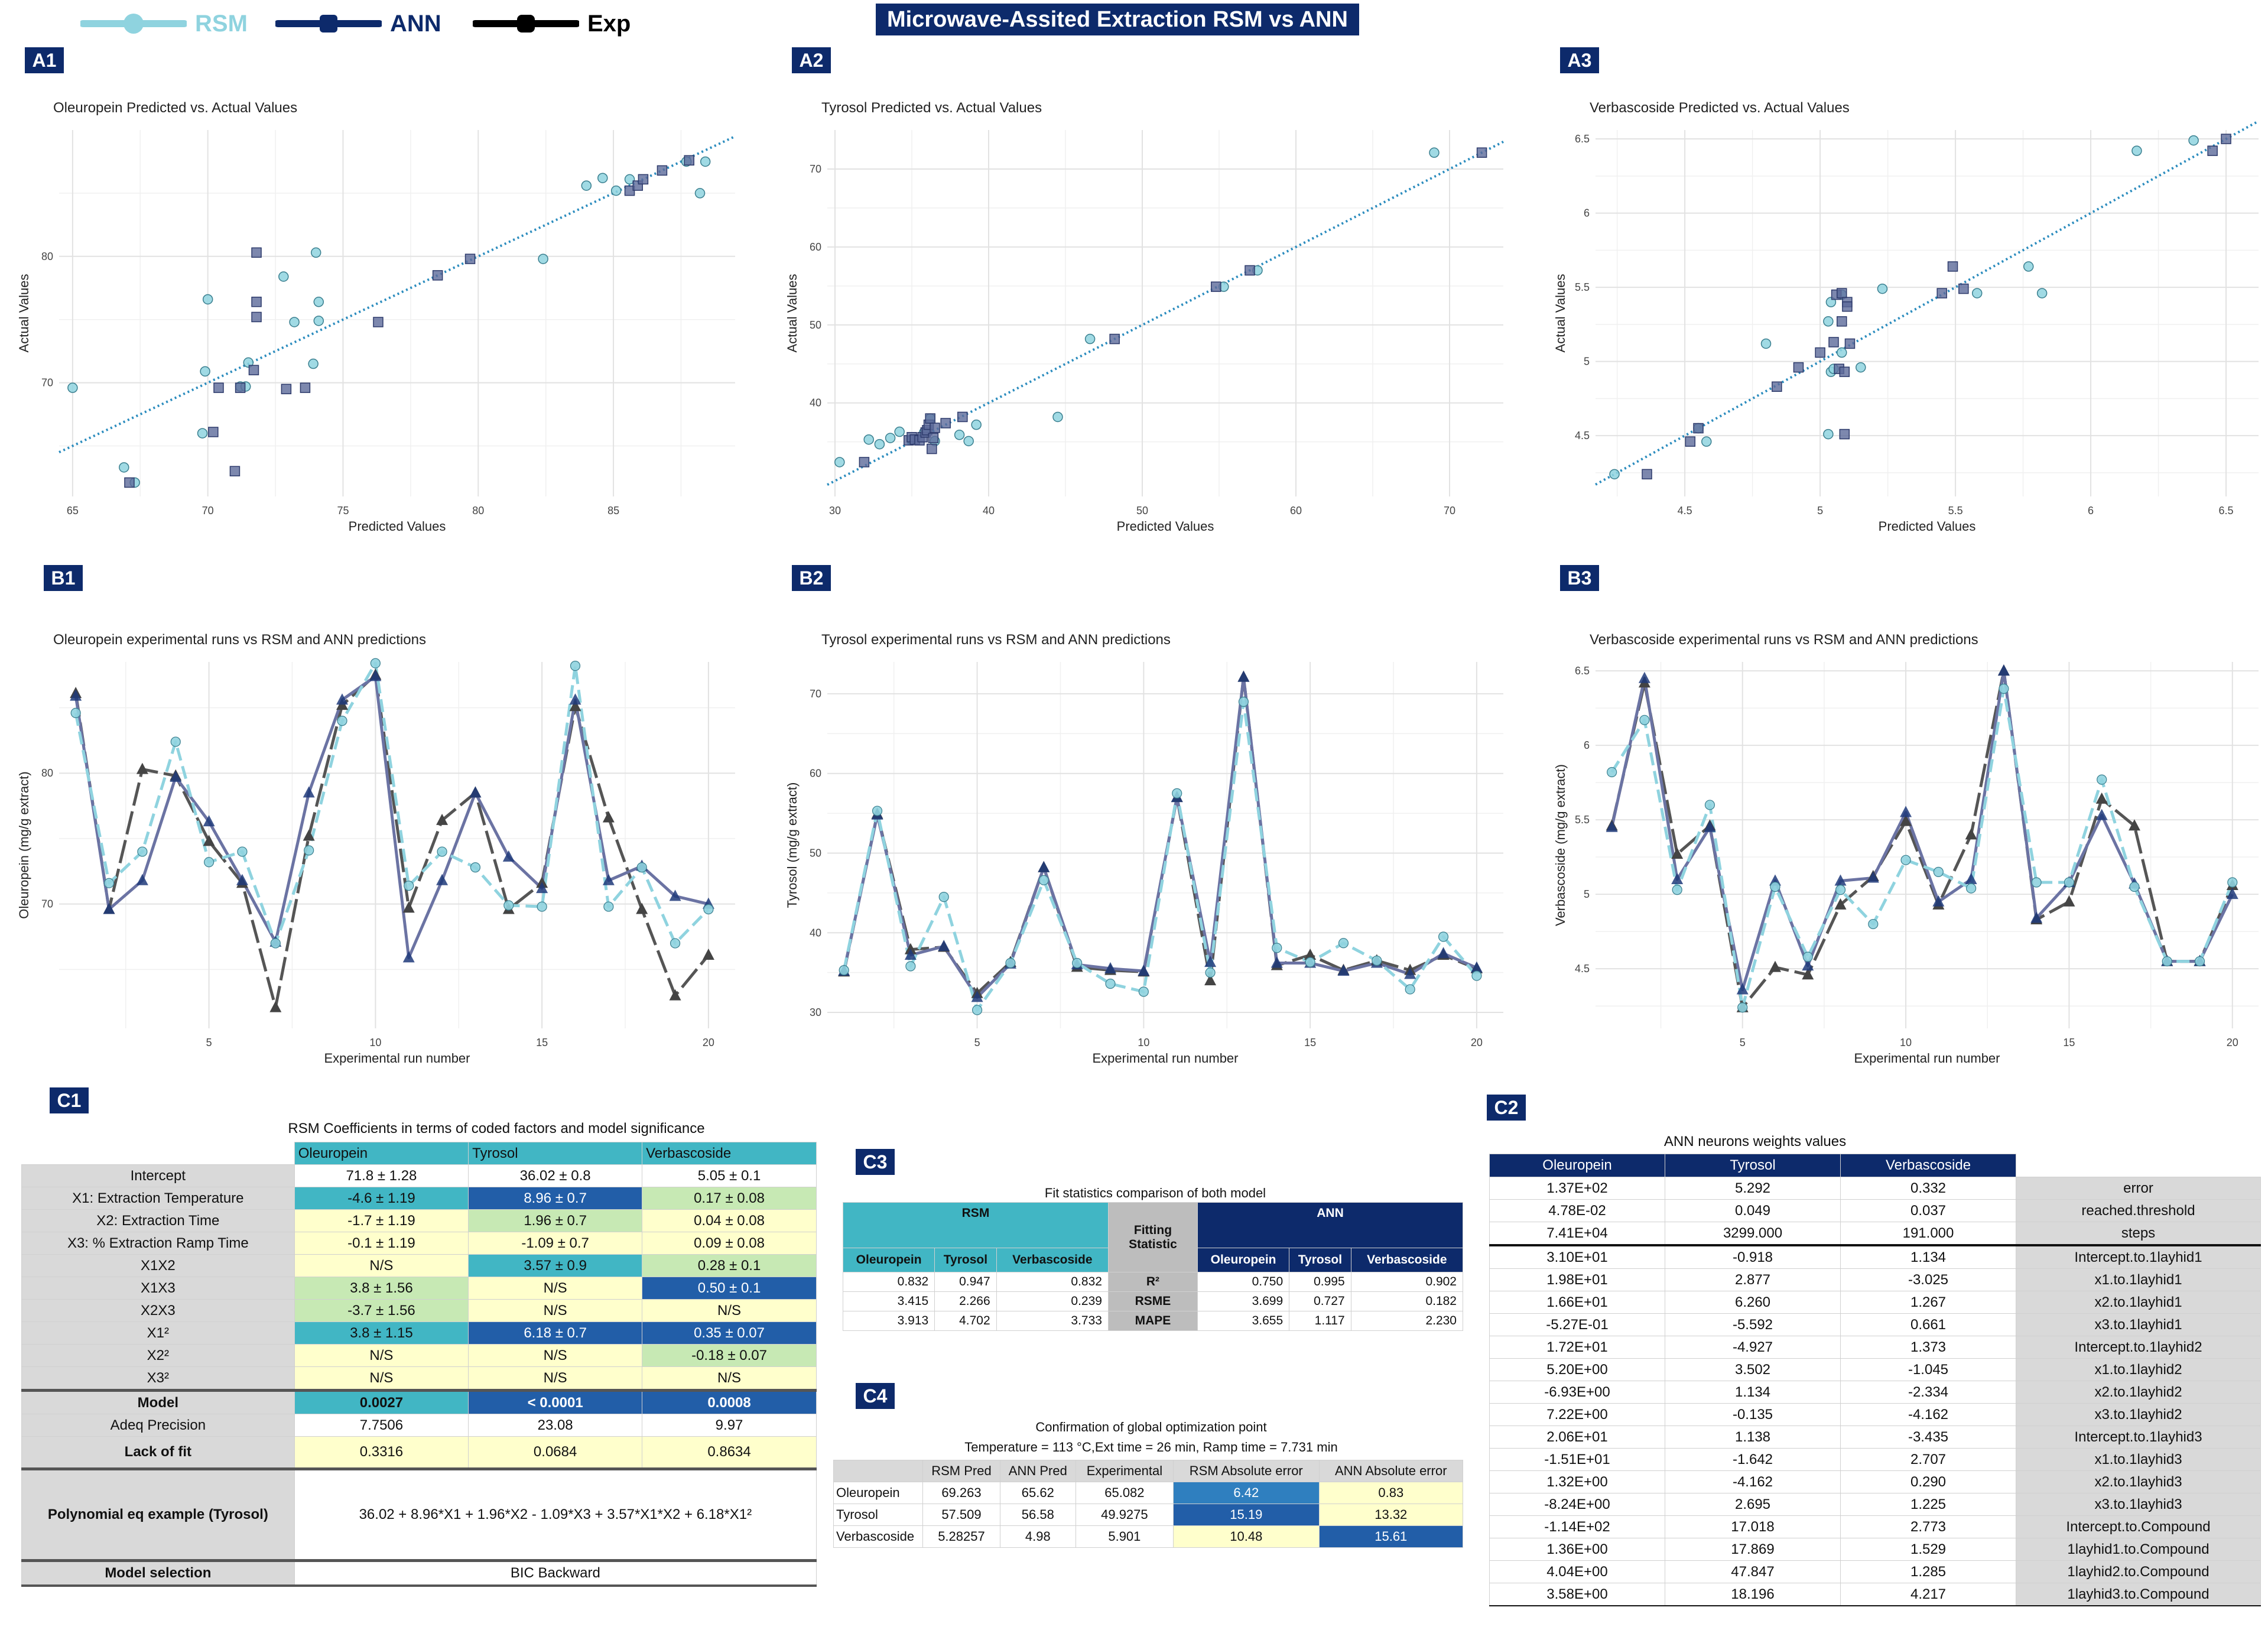 This screenshot has width=2268, height=1630. What do you see at coordinates (1685, 511) in the screenshot?
I see `x-tick-label: 4.5` at bounding box center [1685, 511].